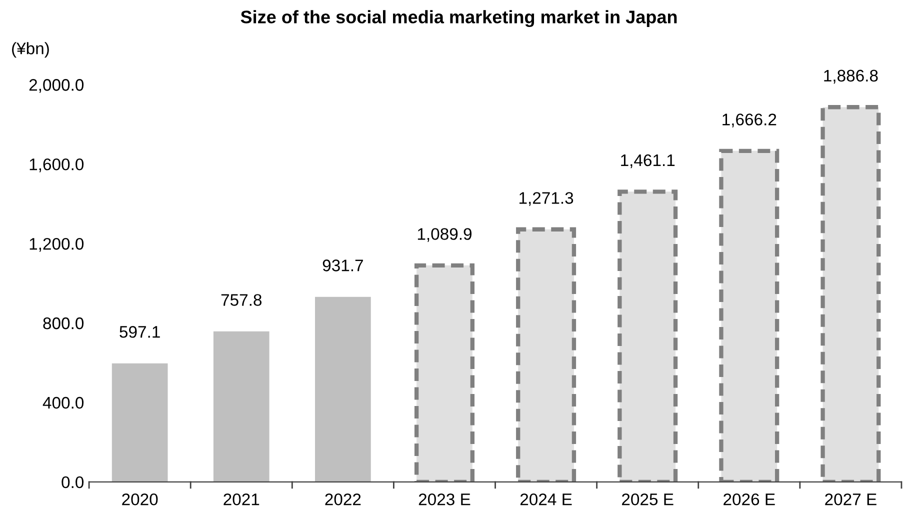 The image size is (918, 516). Describe the element at coordinates (546, 499) in the screenshot. I see `x-tick-label: 2024 E` at that location.